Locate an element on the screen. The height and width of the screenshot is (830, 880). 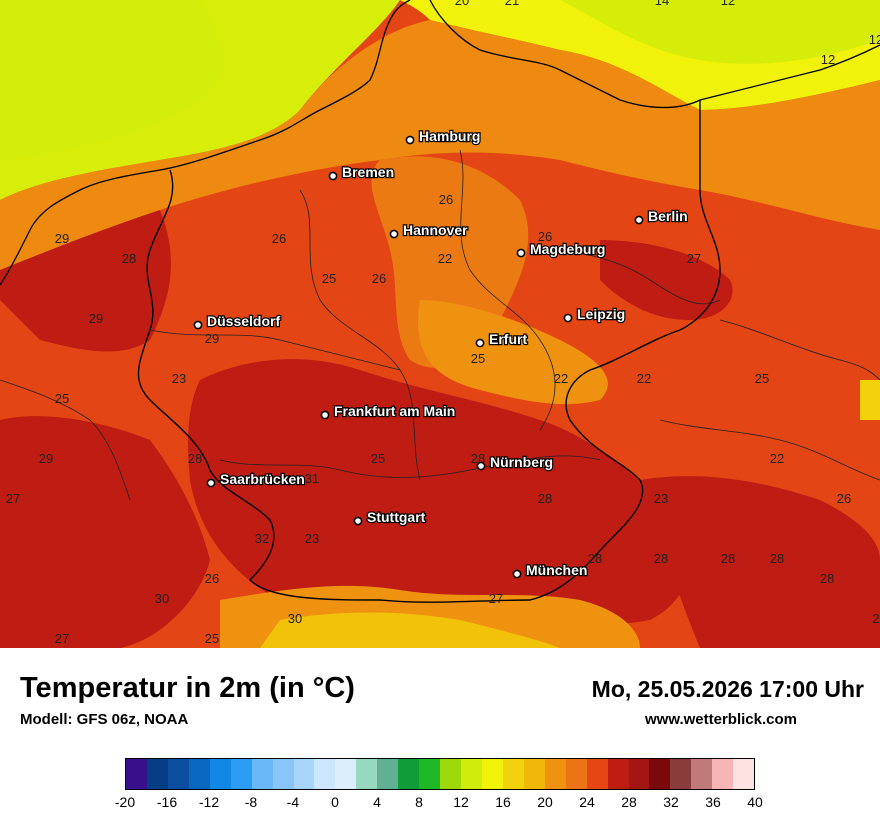
scale-tick-label: 16 is located at coordinates (503, 802).